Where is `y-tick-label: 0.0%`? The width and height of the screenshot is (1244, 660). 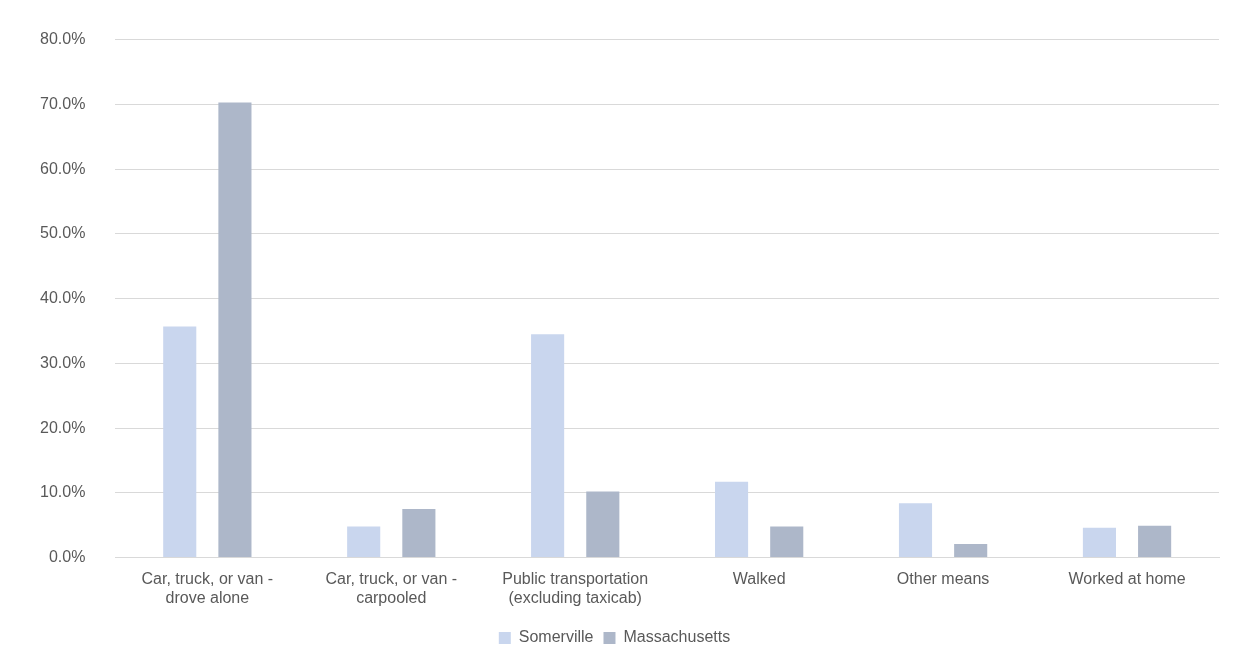
y-tick-label: 0.0% is located at coordinates (67, 557).